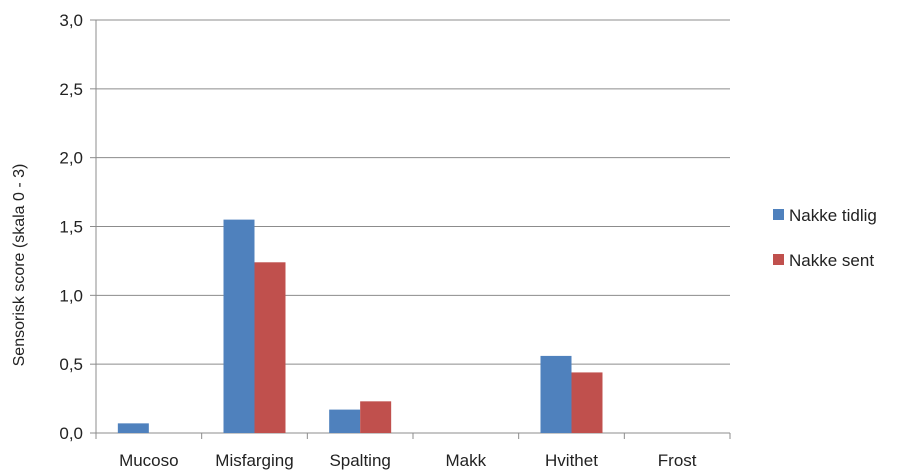 This screenshot has height=476, width=905. What do you see at coordinates (270, 347) in the screenshot?
I see `bar-nakke-sent-misfarging` at bounding box center [270, 347].